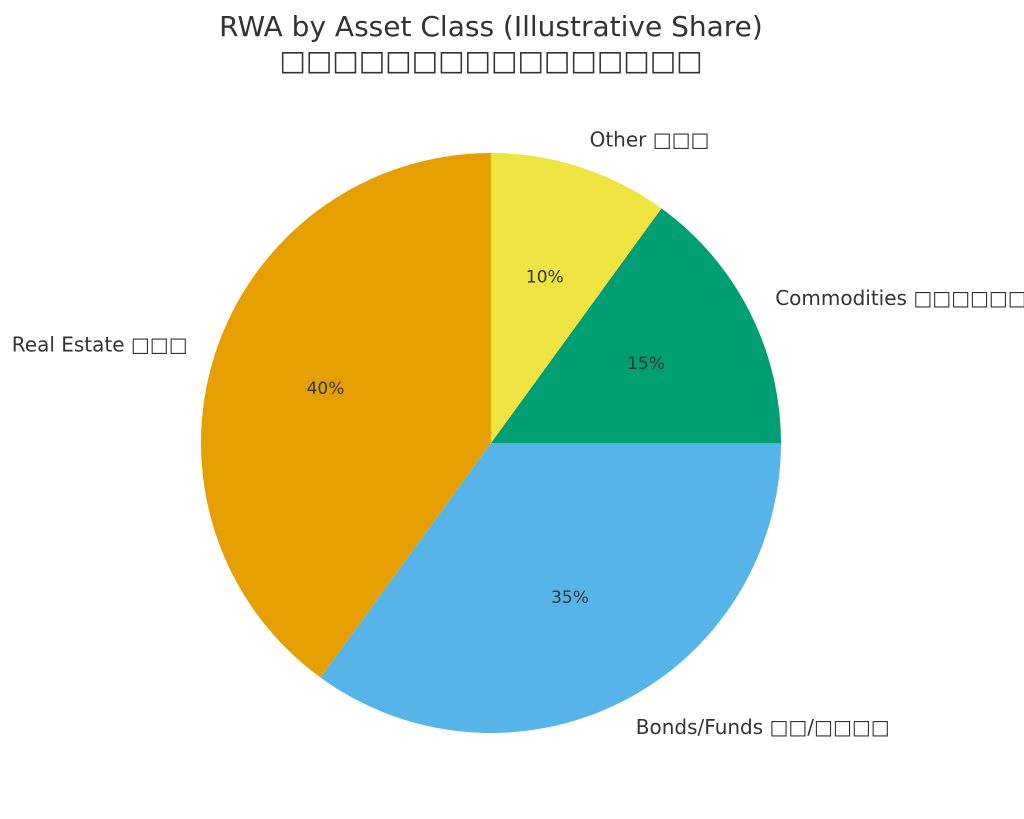 Image resolution: width=1024 pixels, height=819 pixels. What do you see at coordinates (650, 140) in the screenshot?
I see `category-label-other: Other □□□` at bounding box center [650, 140].